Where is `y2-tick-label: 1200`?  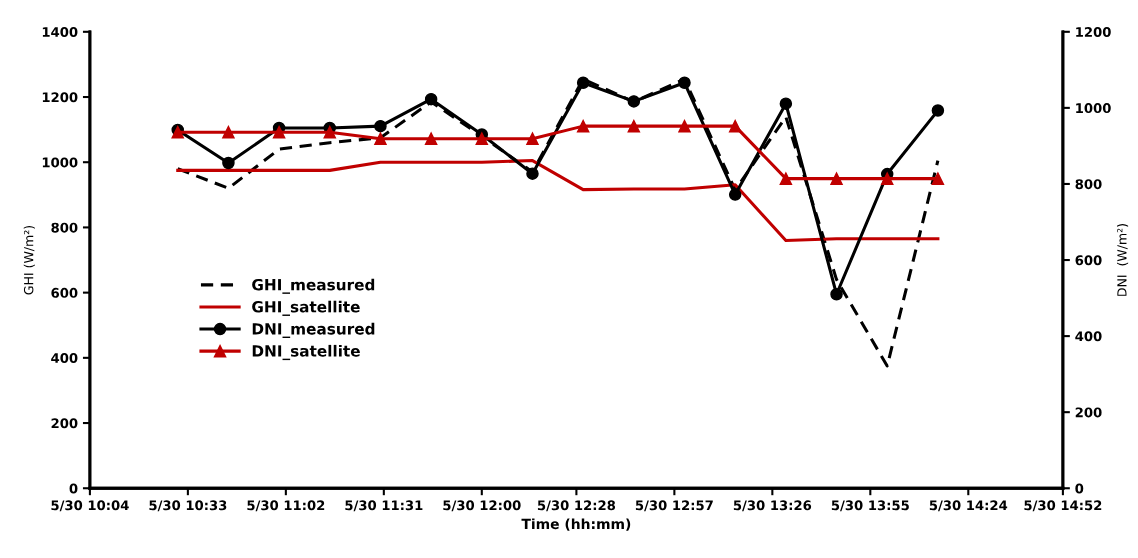
y2-tick-label: 1200 is located at coordinates (1093, 32).